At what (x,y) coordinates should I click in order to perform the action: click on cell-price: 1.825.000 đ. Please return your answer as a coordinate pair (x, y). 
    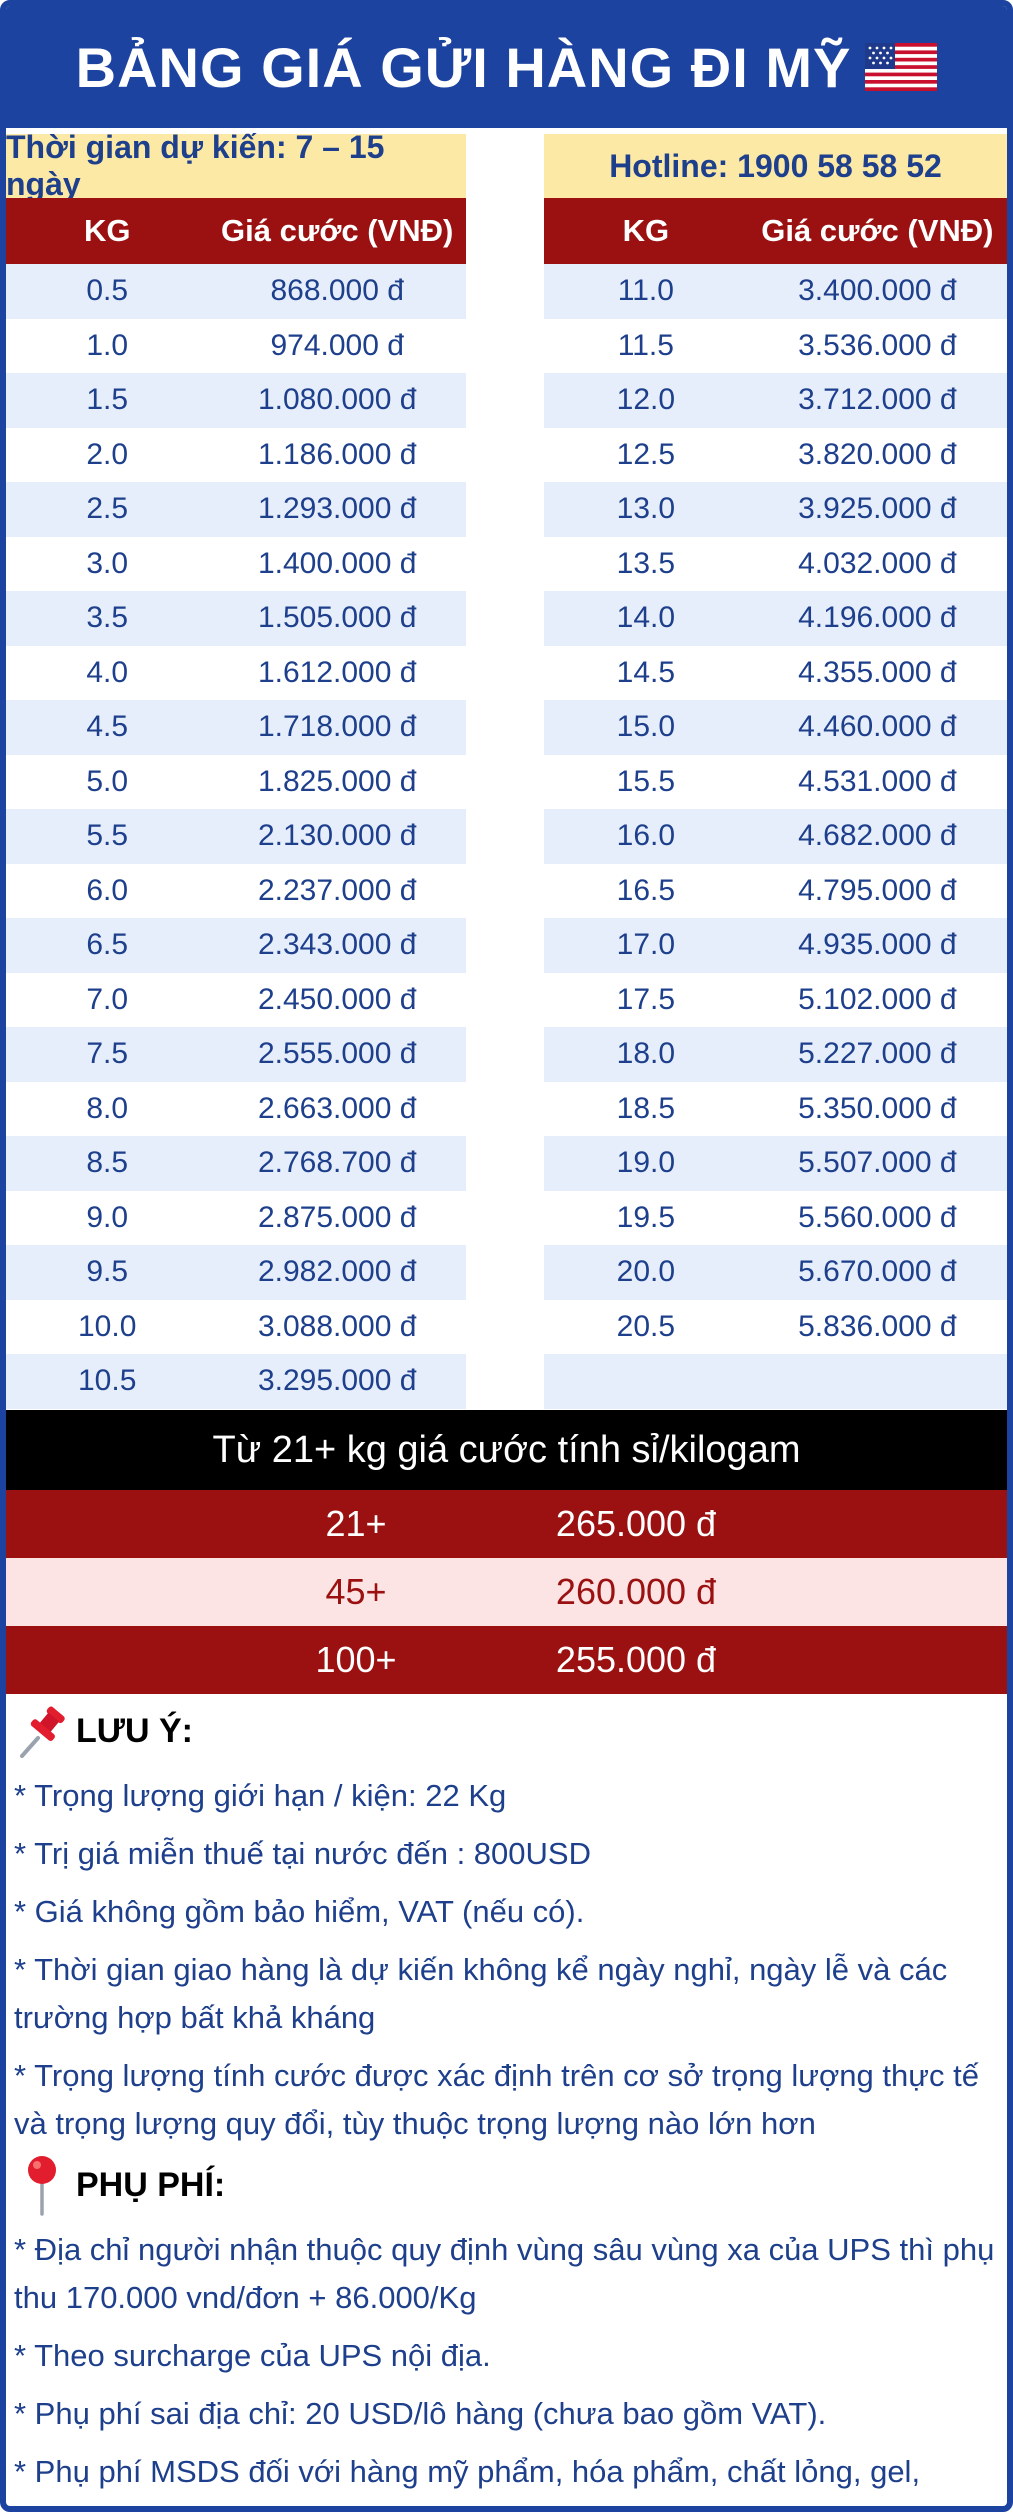
    Looking at the image, I should click on (337, 781).